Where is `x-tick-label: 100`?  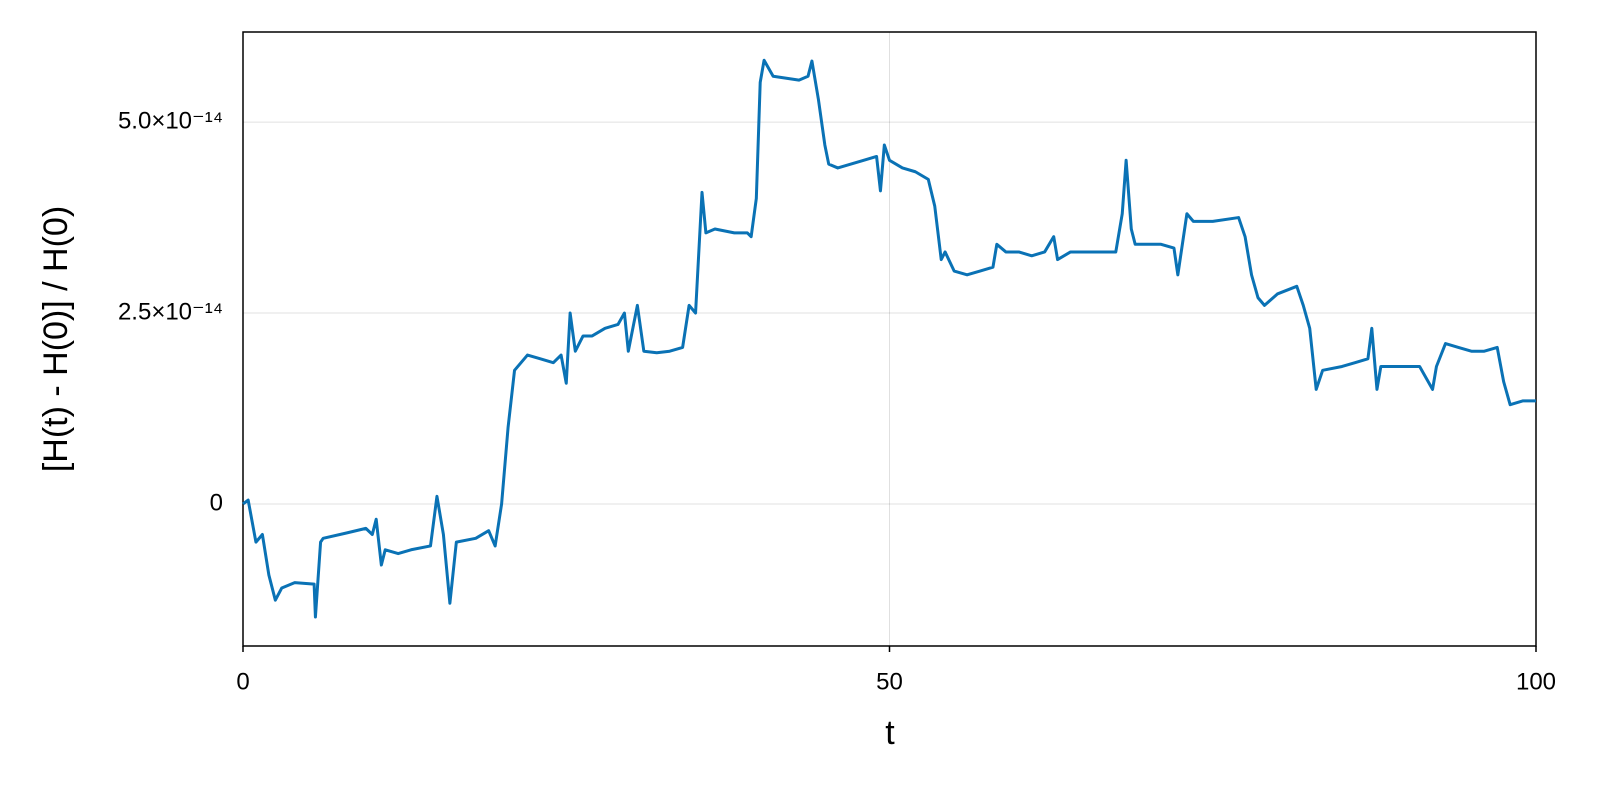
x-tick-label: 100 is located at coordinates (1536, 681).